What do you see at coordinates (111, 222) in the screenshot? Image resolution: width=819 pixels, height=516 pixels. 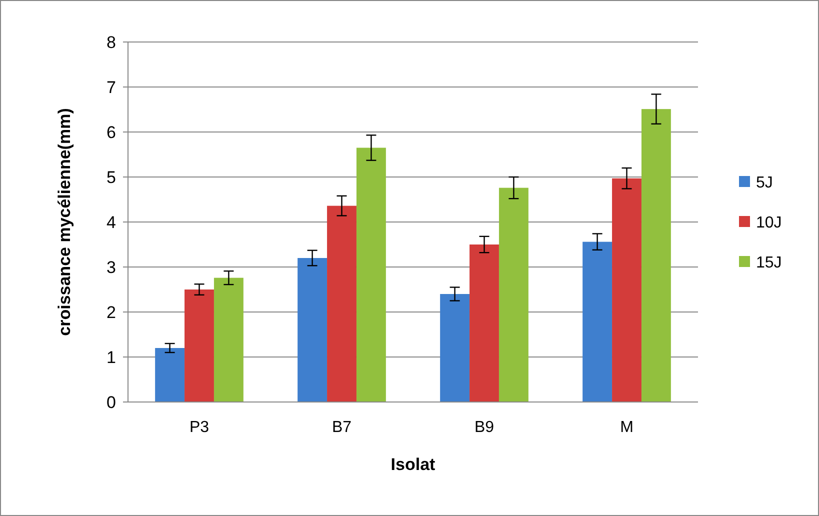 I see `y-tick-label: 4` at bounding box center [111, 222].